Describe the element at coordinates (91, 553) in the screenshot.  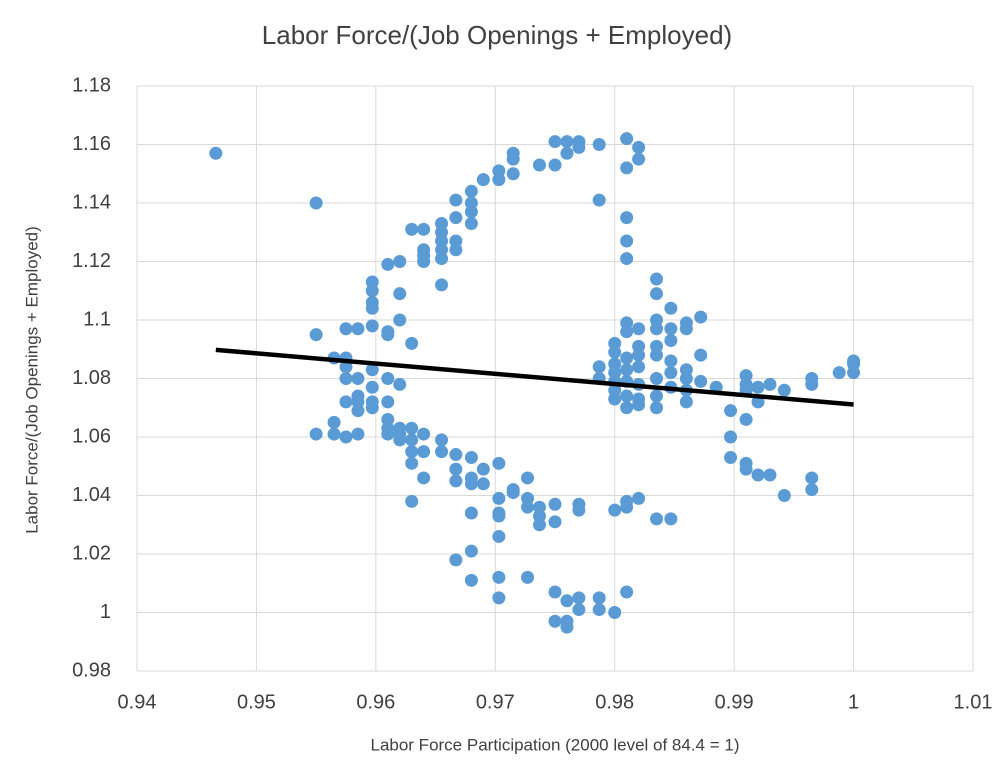
I see `y-tick-label: 1.02` at that location.